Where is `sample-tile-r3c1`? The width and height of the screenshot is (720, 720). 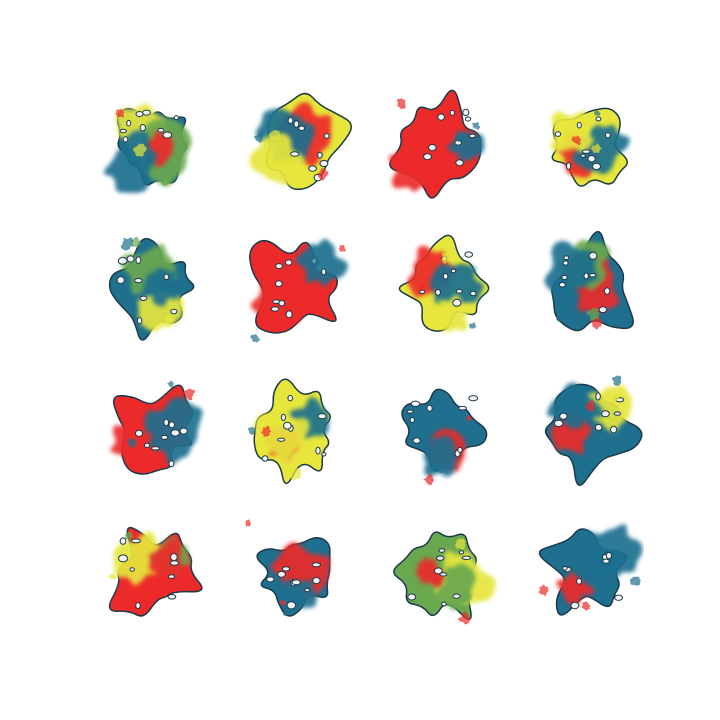
sample-tile-r3c1 is located at coordinates (152, 430).